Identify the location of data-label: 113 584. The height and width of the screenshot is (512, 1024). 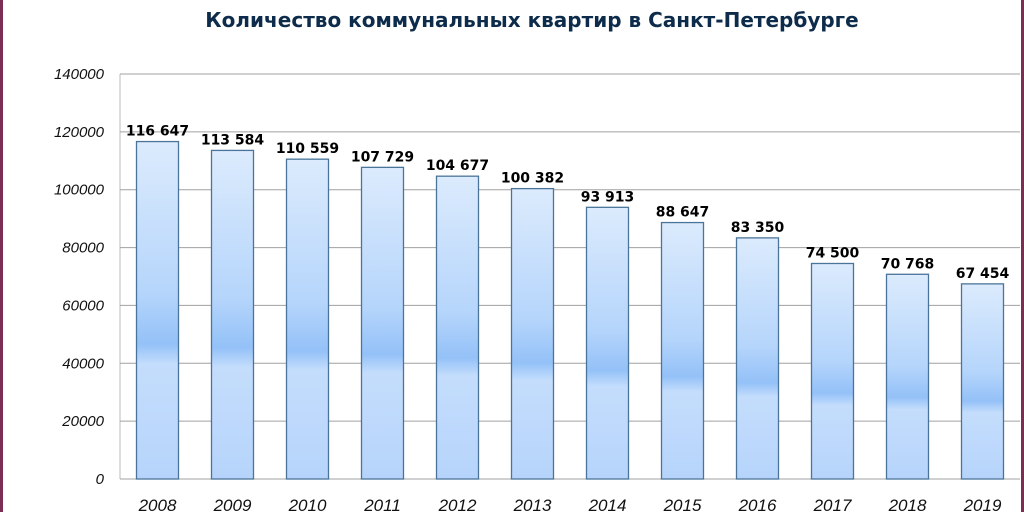
(233, 140).